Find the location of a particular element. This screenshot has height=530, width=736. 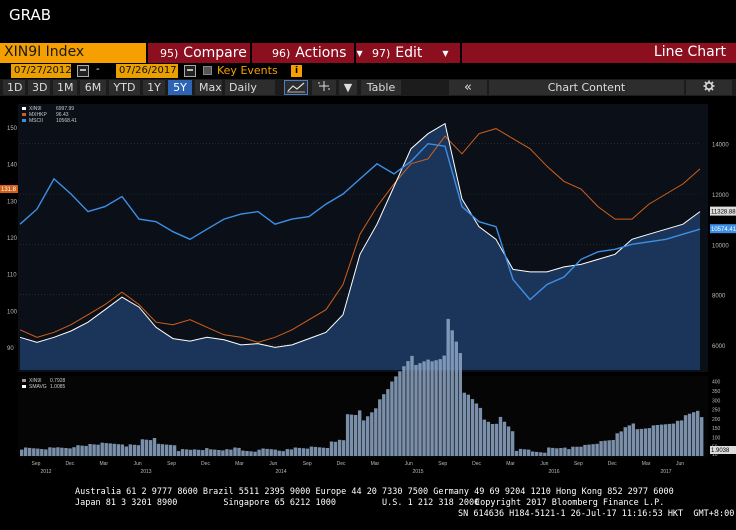

volume-axis-tick-label: 150 is located at coordinates (716, 429).